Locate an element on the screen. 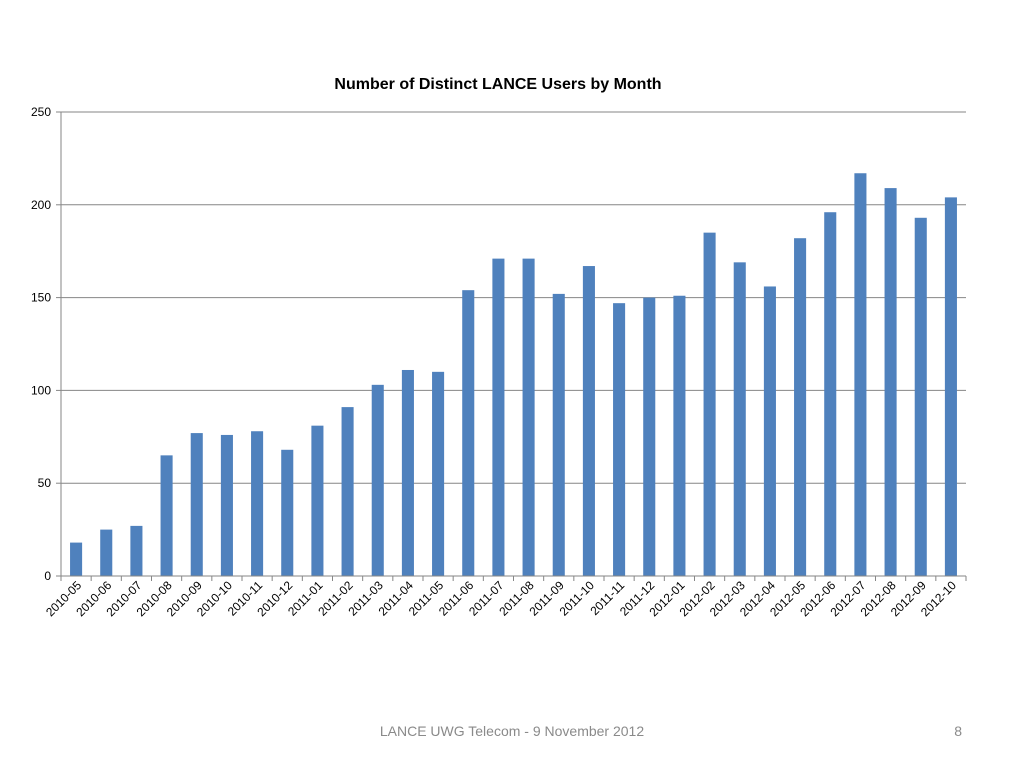  slide-footer: LANCE UWG Telecom - 9 November 2012 is located at coordinates (512, 731).